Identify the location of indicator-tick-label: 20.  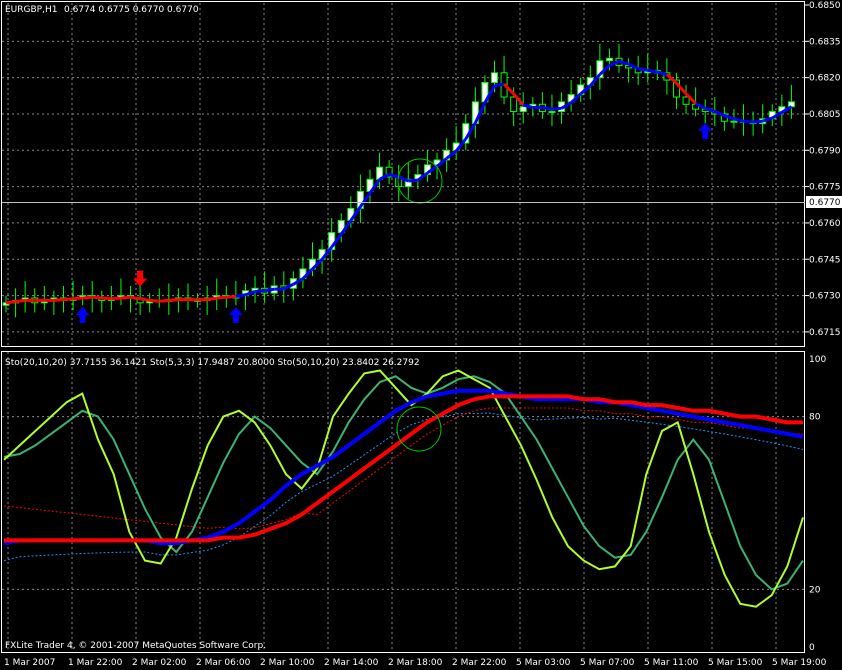
(815, 590).